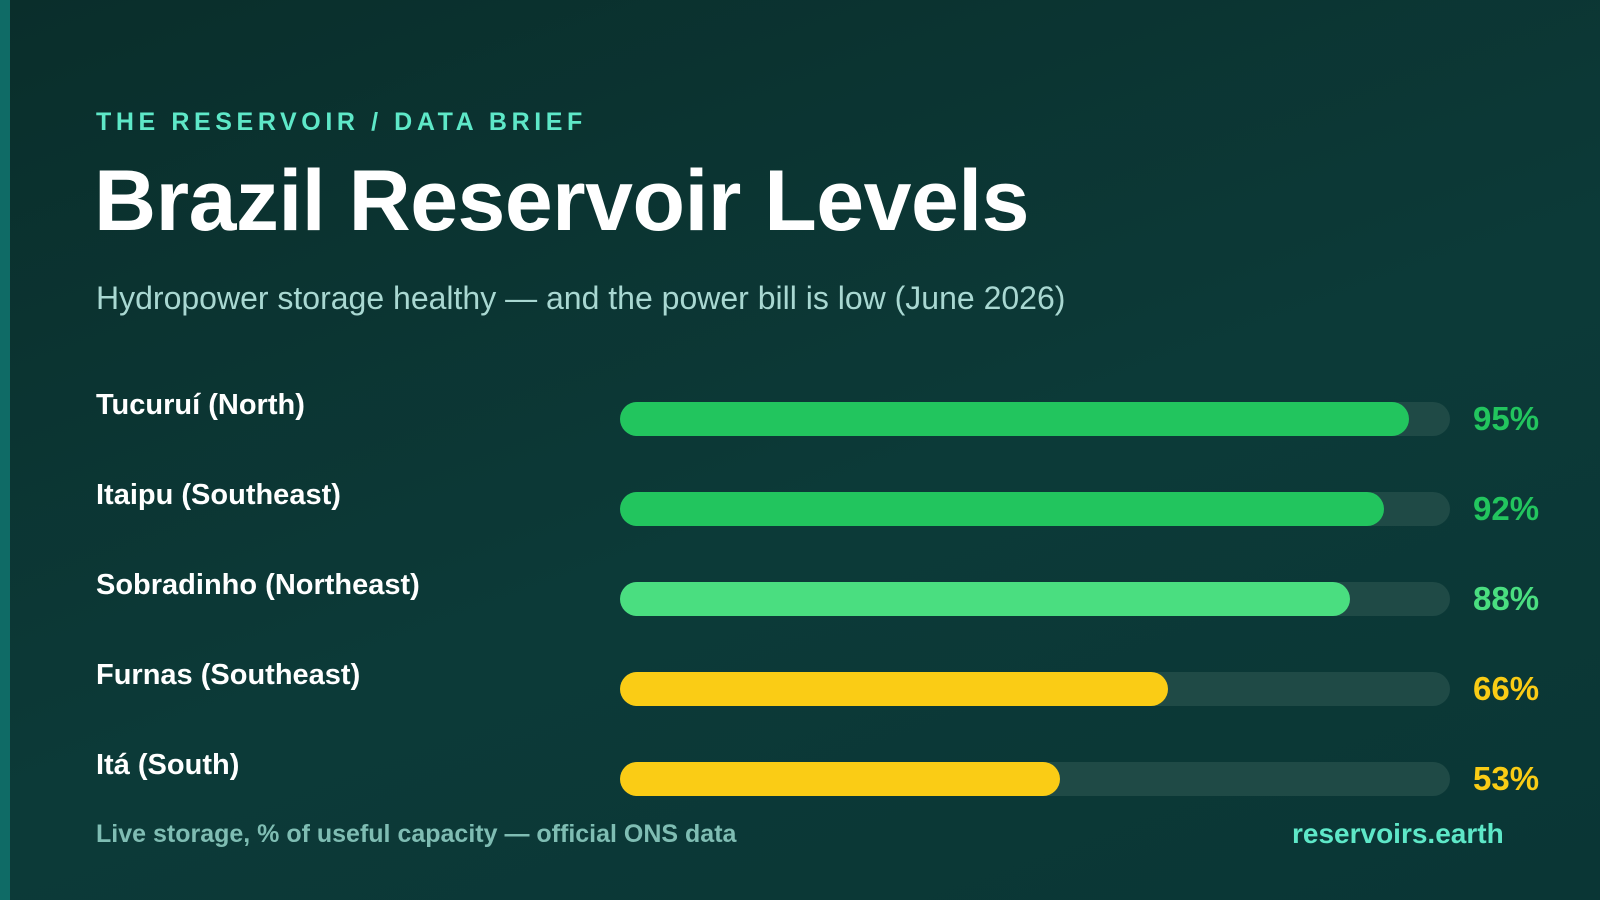 Image resolution: width=1600 pixels, height=900 pixels. I want to click on chart-row: Itá (South) 53%, so click(800, 773).